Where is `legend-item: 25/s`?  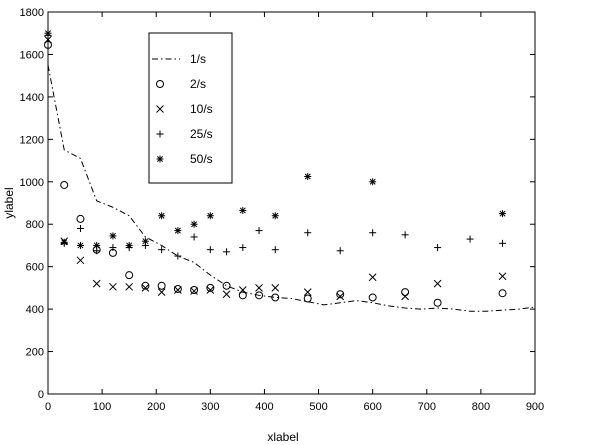 legend-item: 25/s is located at coordinates (184, 134).